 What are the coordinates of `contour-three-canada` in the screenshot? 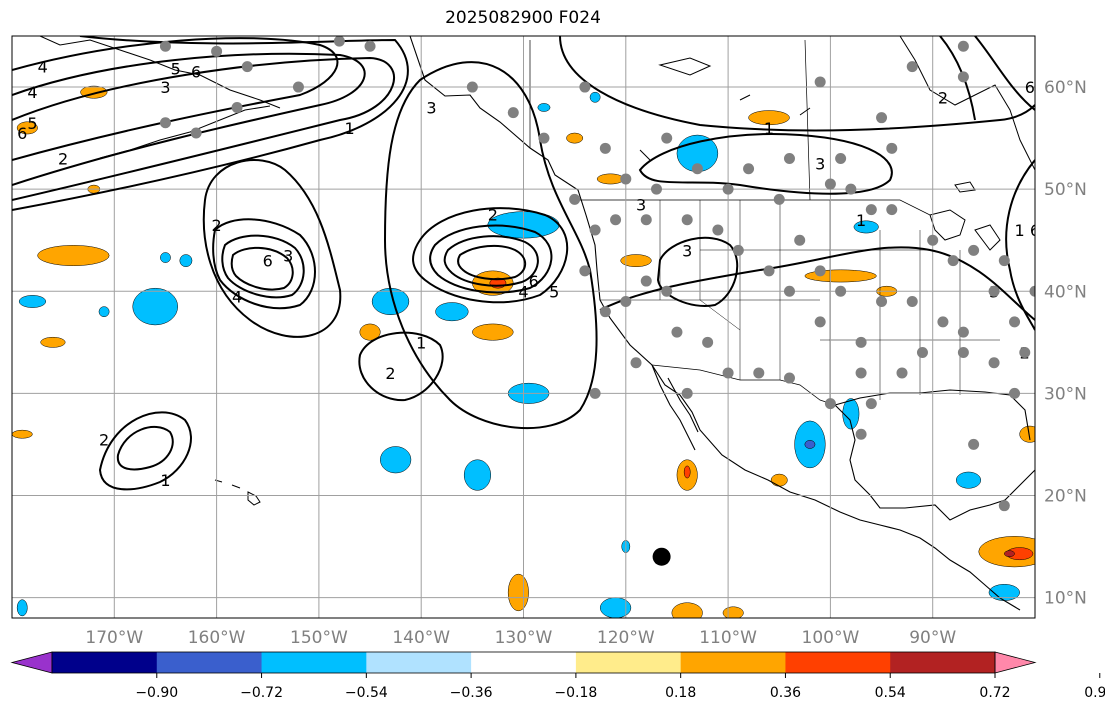 It's located at (765, 164).